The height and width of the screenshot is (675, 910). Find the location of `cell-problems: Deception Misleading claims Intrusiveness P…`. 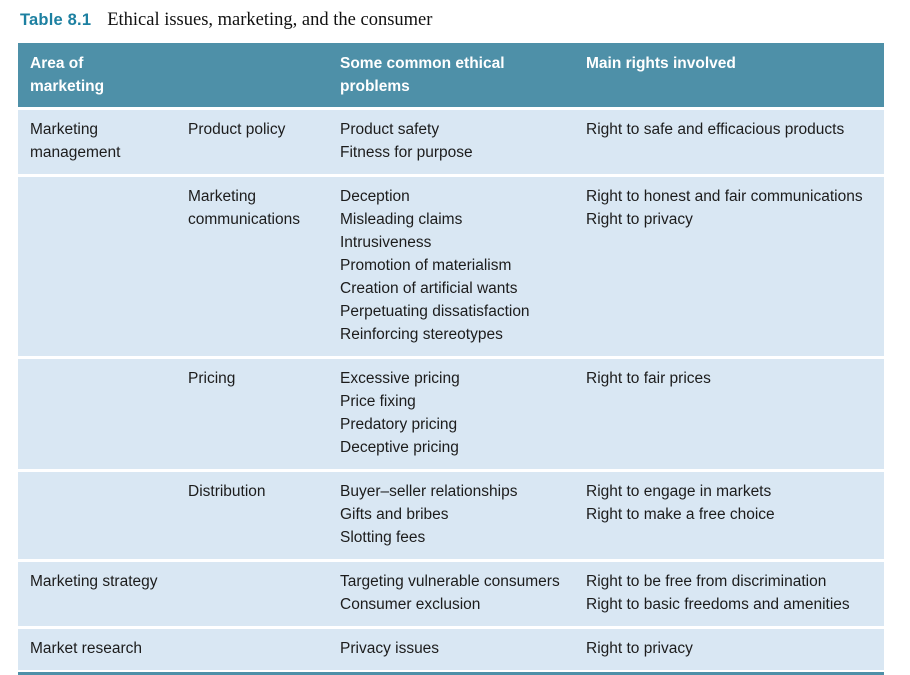

cell-problems: Deception Misleading claims Intrusiveness P… is located at coordinates (451, 266).